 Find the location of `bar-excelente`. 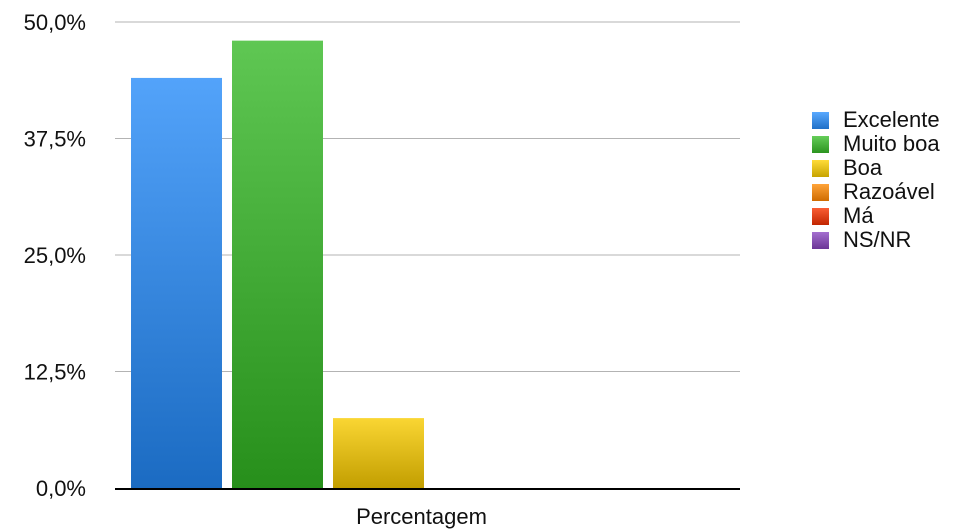

bar-excelente is located at coordinates (176, 283).